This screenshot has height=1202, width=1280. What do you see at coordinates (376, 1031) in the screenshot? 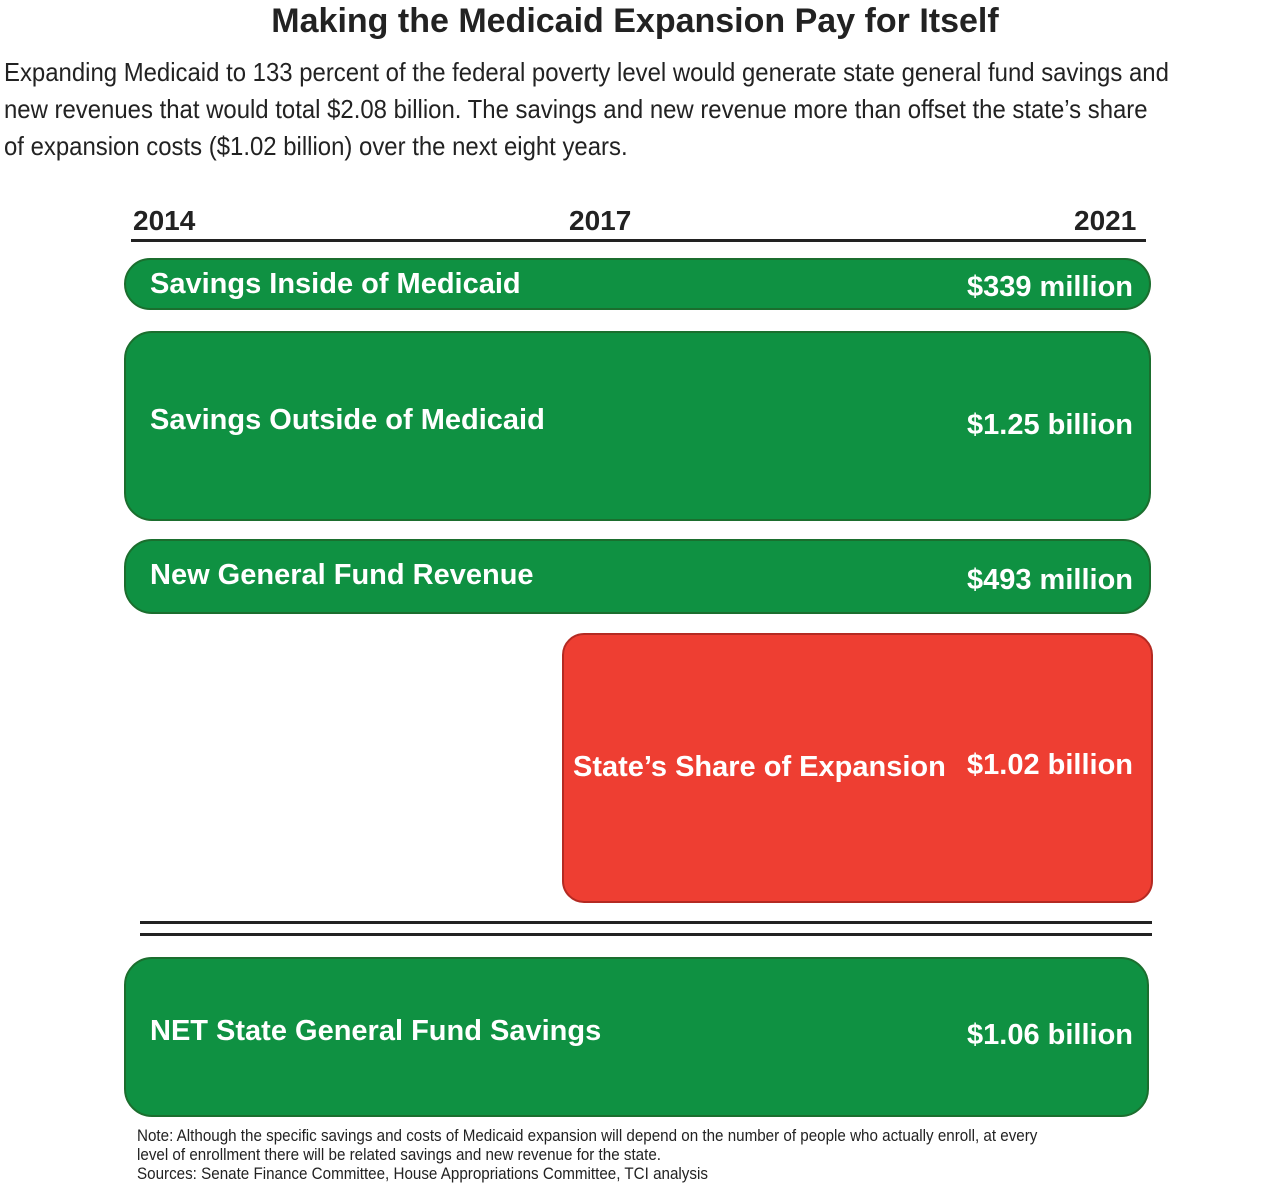
I see `bar-label: NET State General Fund Savings` at bounding box center [376, 1031].